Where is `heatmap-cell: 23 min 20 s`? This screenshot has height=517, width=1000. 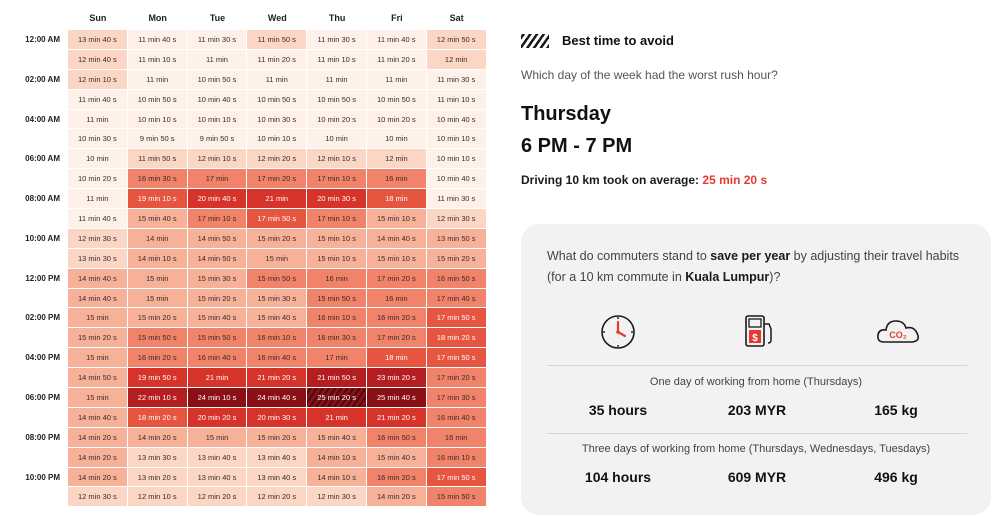 heatmap-cell: 23 min 20 s is located at coordinates (396, 378).